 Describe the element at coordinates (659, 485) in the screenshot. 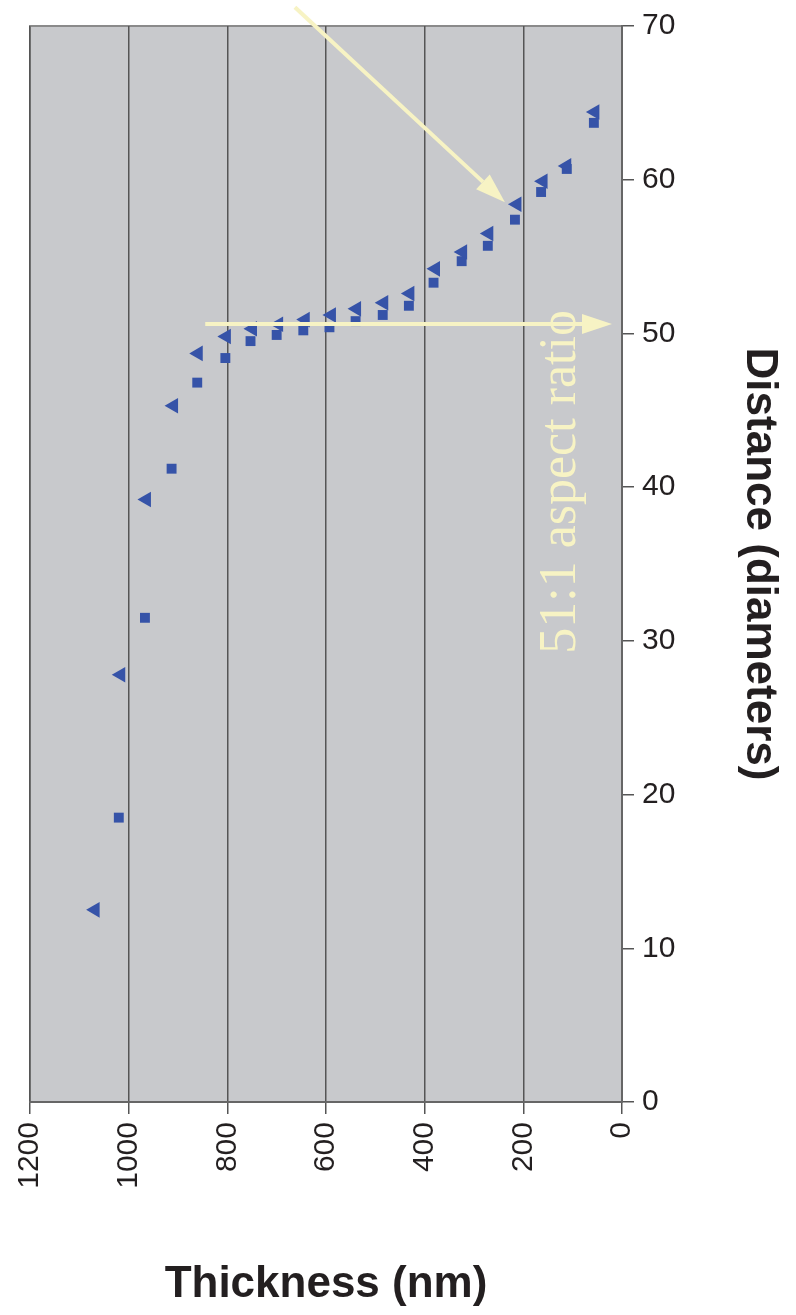

I see `y-tick-label: 40` at that location.